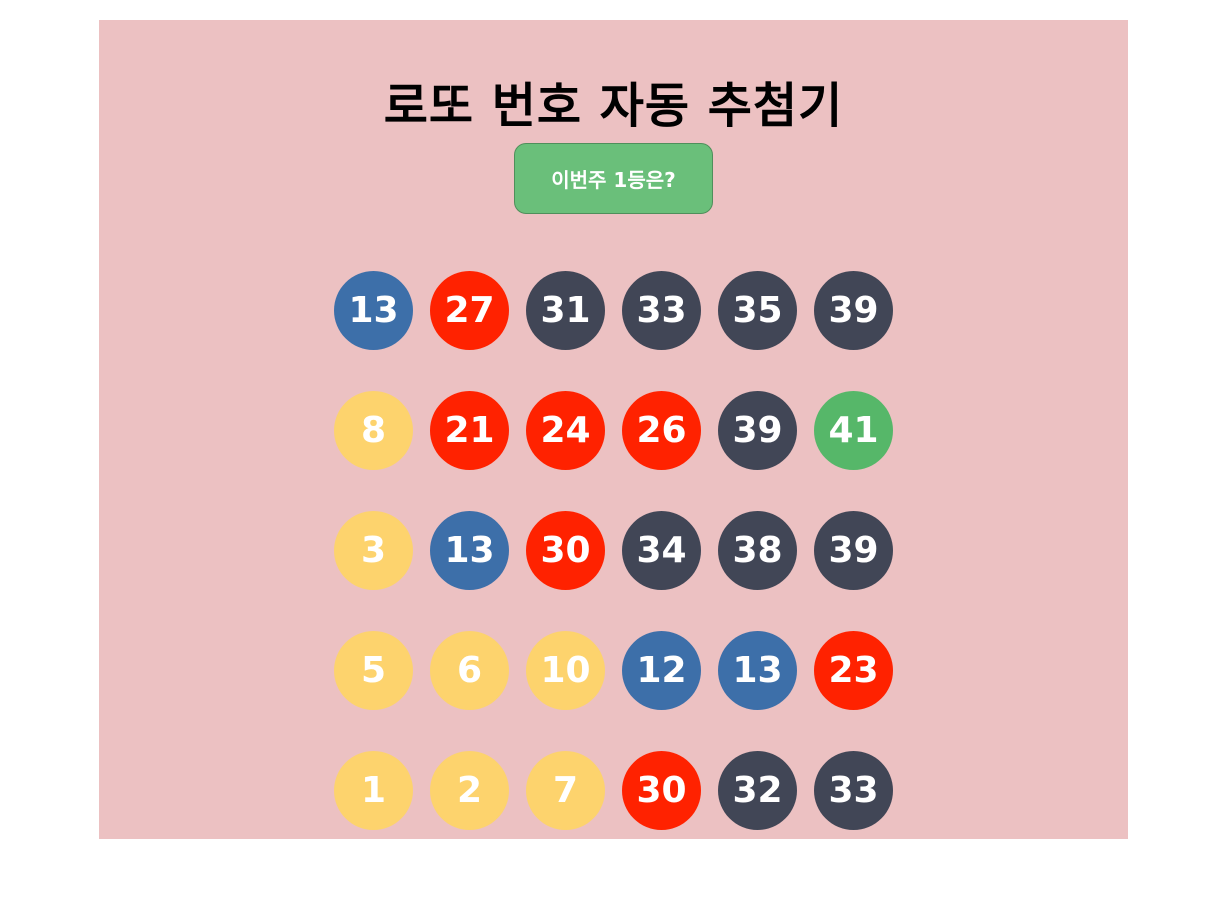  What do you see at coordinates (373, 670) in the screenshot?
I see `lotto-ball: 5` at bounding box center [373, 670].